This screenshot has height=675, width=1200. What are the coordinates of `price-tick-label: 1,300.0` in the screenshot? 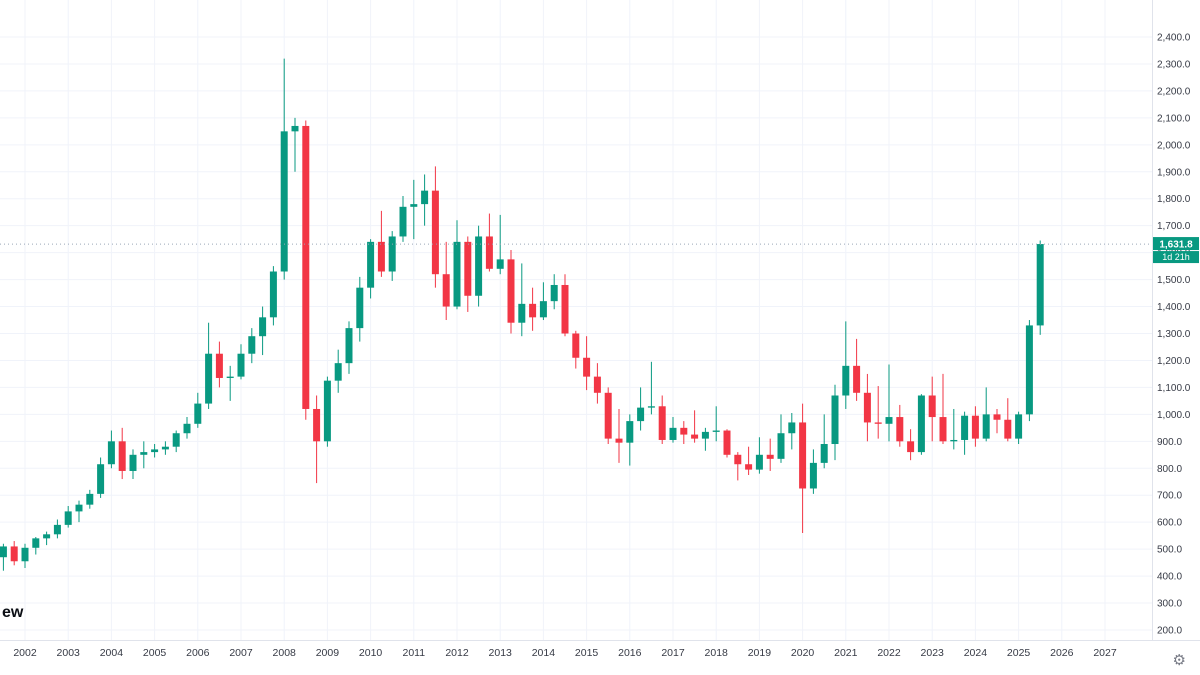 It's located at (1174, 334).